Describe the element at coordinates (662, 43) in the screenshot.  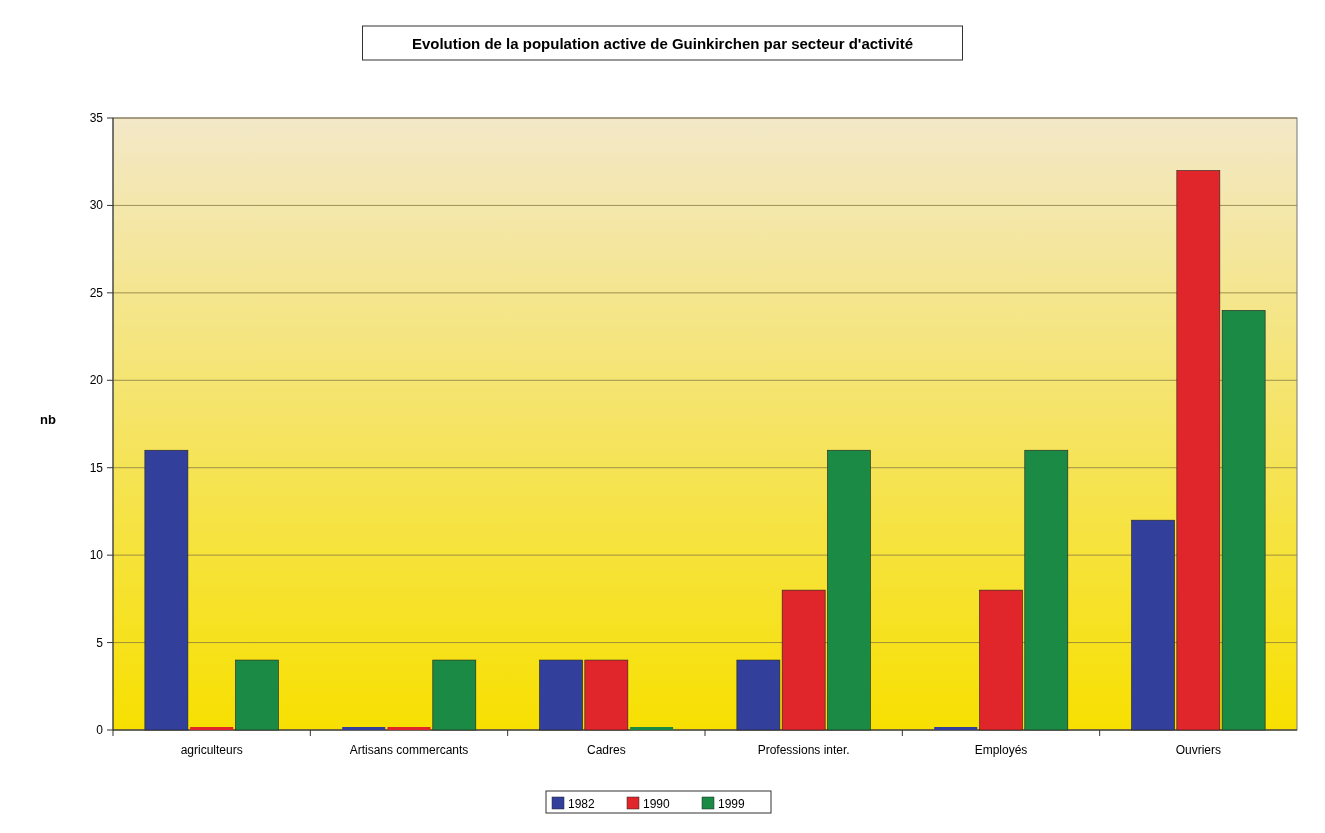
I see `chart-title: Evolution de la population active de Guinkirchen par secteur d'activité` at that location.